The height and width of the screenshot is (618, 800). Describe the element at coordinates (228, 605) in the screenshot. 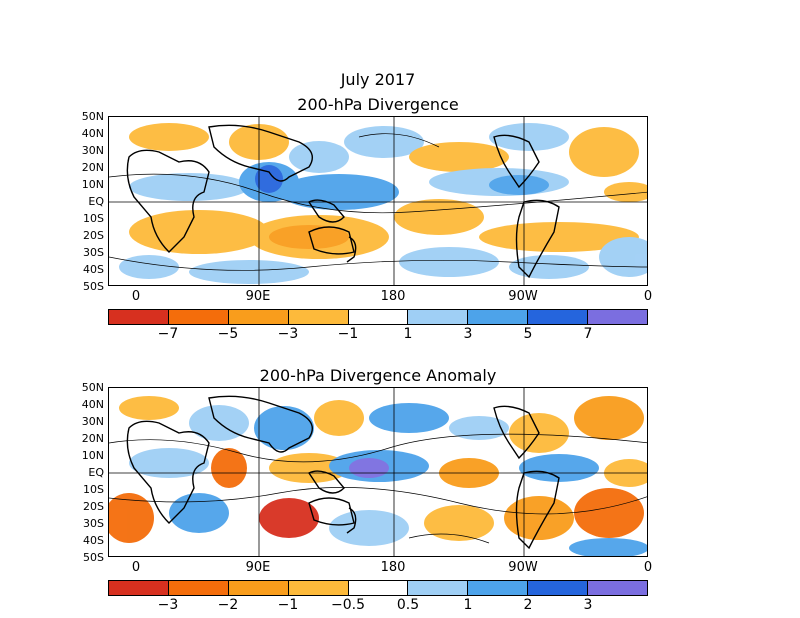

I see `colorbar-label: −2` at that location.